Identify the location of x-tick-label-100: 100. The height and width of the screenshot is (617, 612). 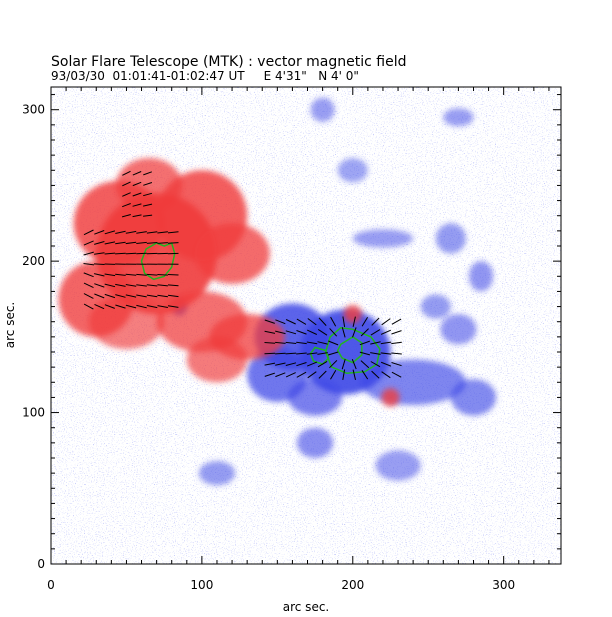
(201, 585).